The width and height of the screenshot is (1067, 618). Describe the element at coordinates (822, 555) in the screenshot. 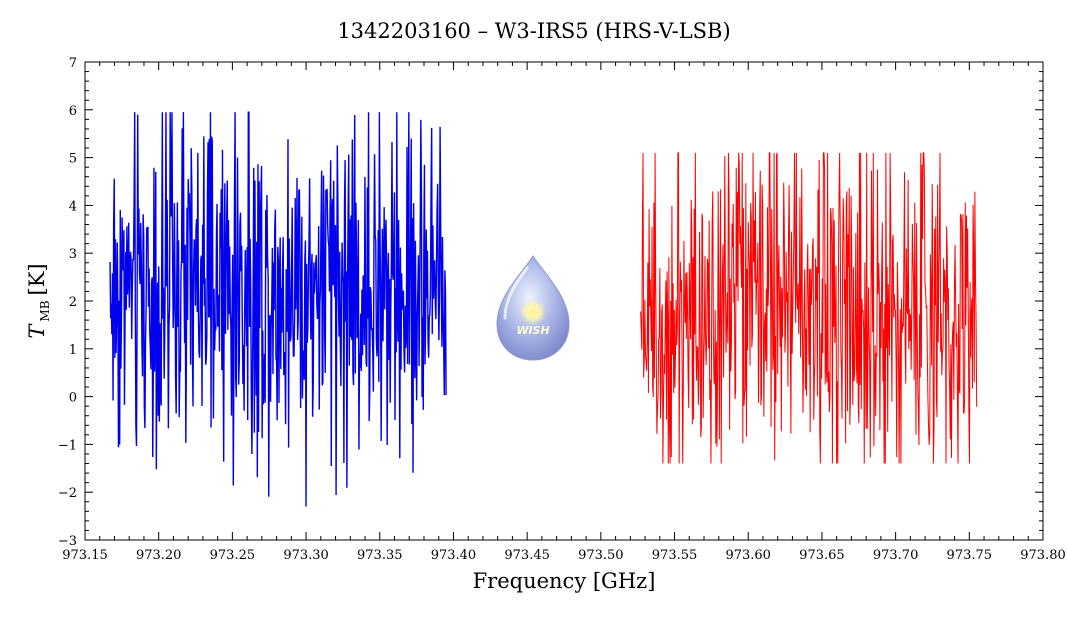

I see `x-tick-label: 973.65` at that location.